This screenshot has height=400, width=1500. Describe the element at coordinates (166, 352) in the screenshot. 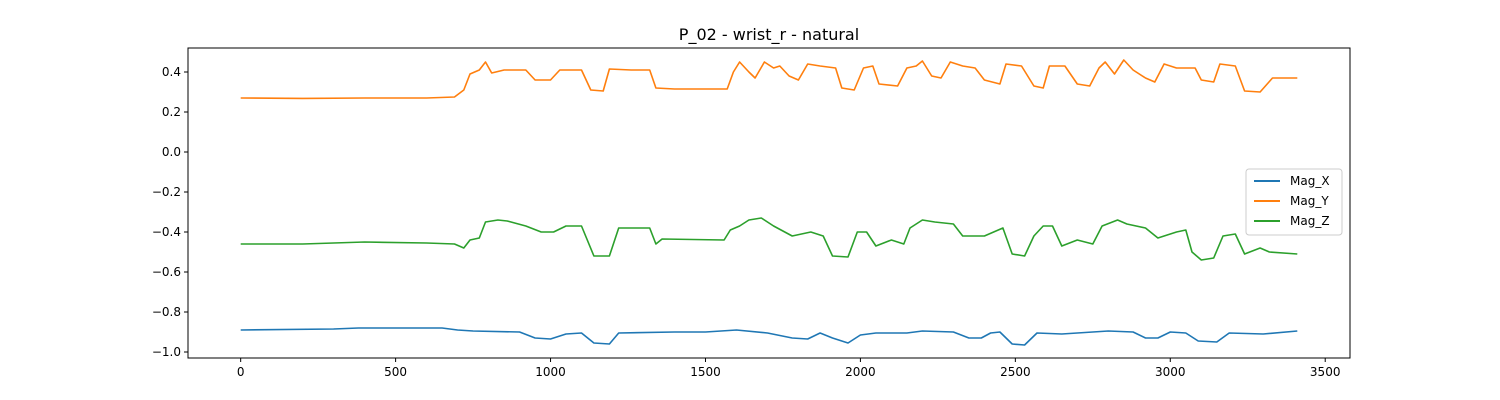

I see `y-tick-label: −1.0` at that location.